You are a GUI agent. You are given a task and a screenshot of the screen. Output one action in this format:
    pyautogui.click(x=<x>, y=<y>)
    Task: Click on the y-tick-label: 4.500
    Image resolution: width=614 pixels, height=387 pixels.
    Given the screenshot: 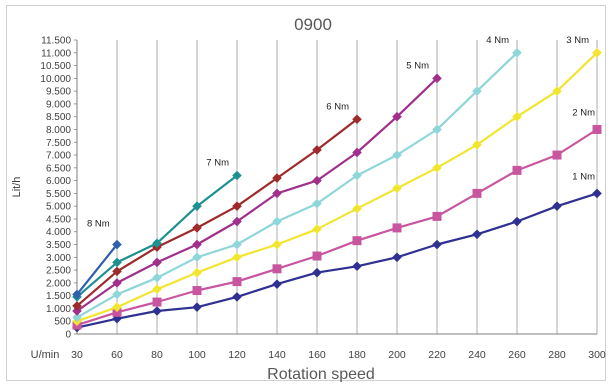 What is the action you would take?
    pyautogui.click(x=58, y=219)
    